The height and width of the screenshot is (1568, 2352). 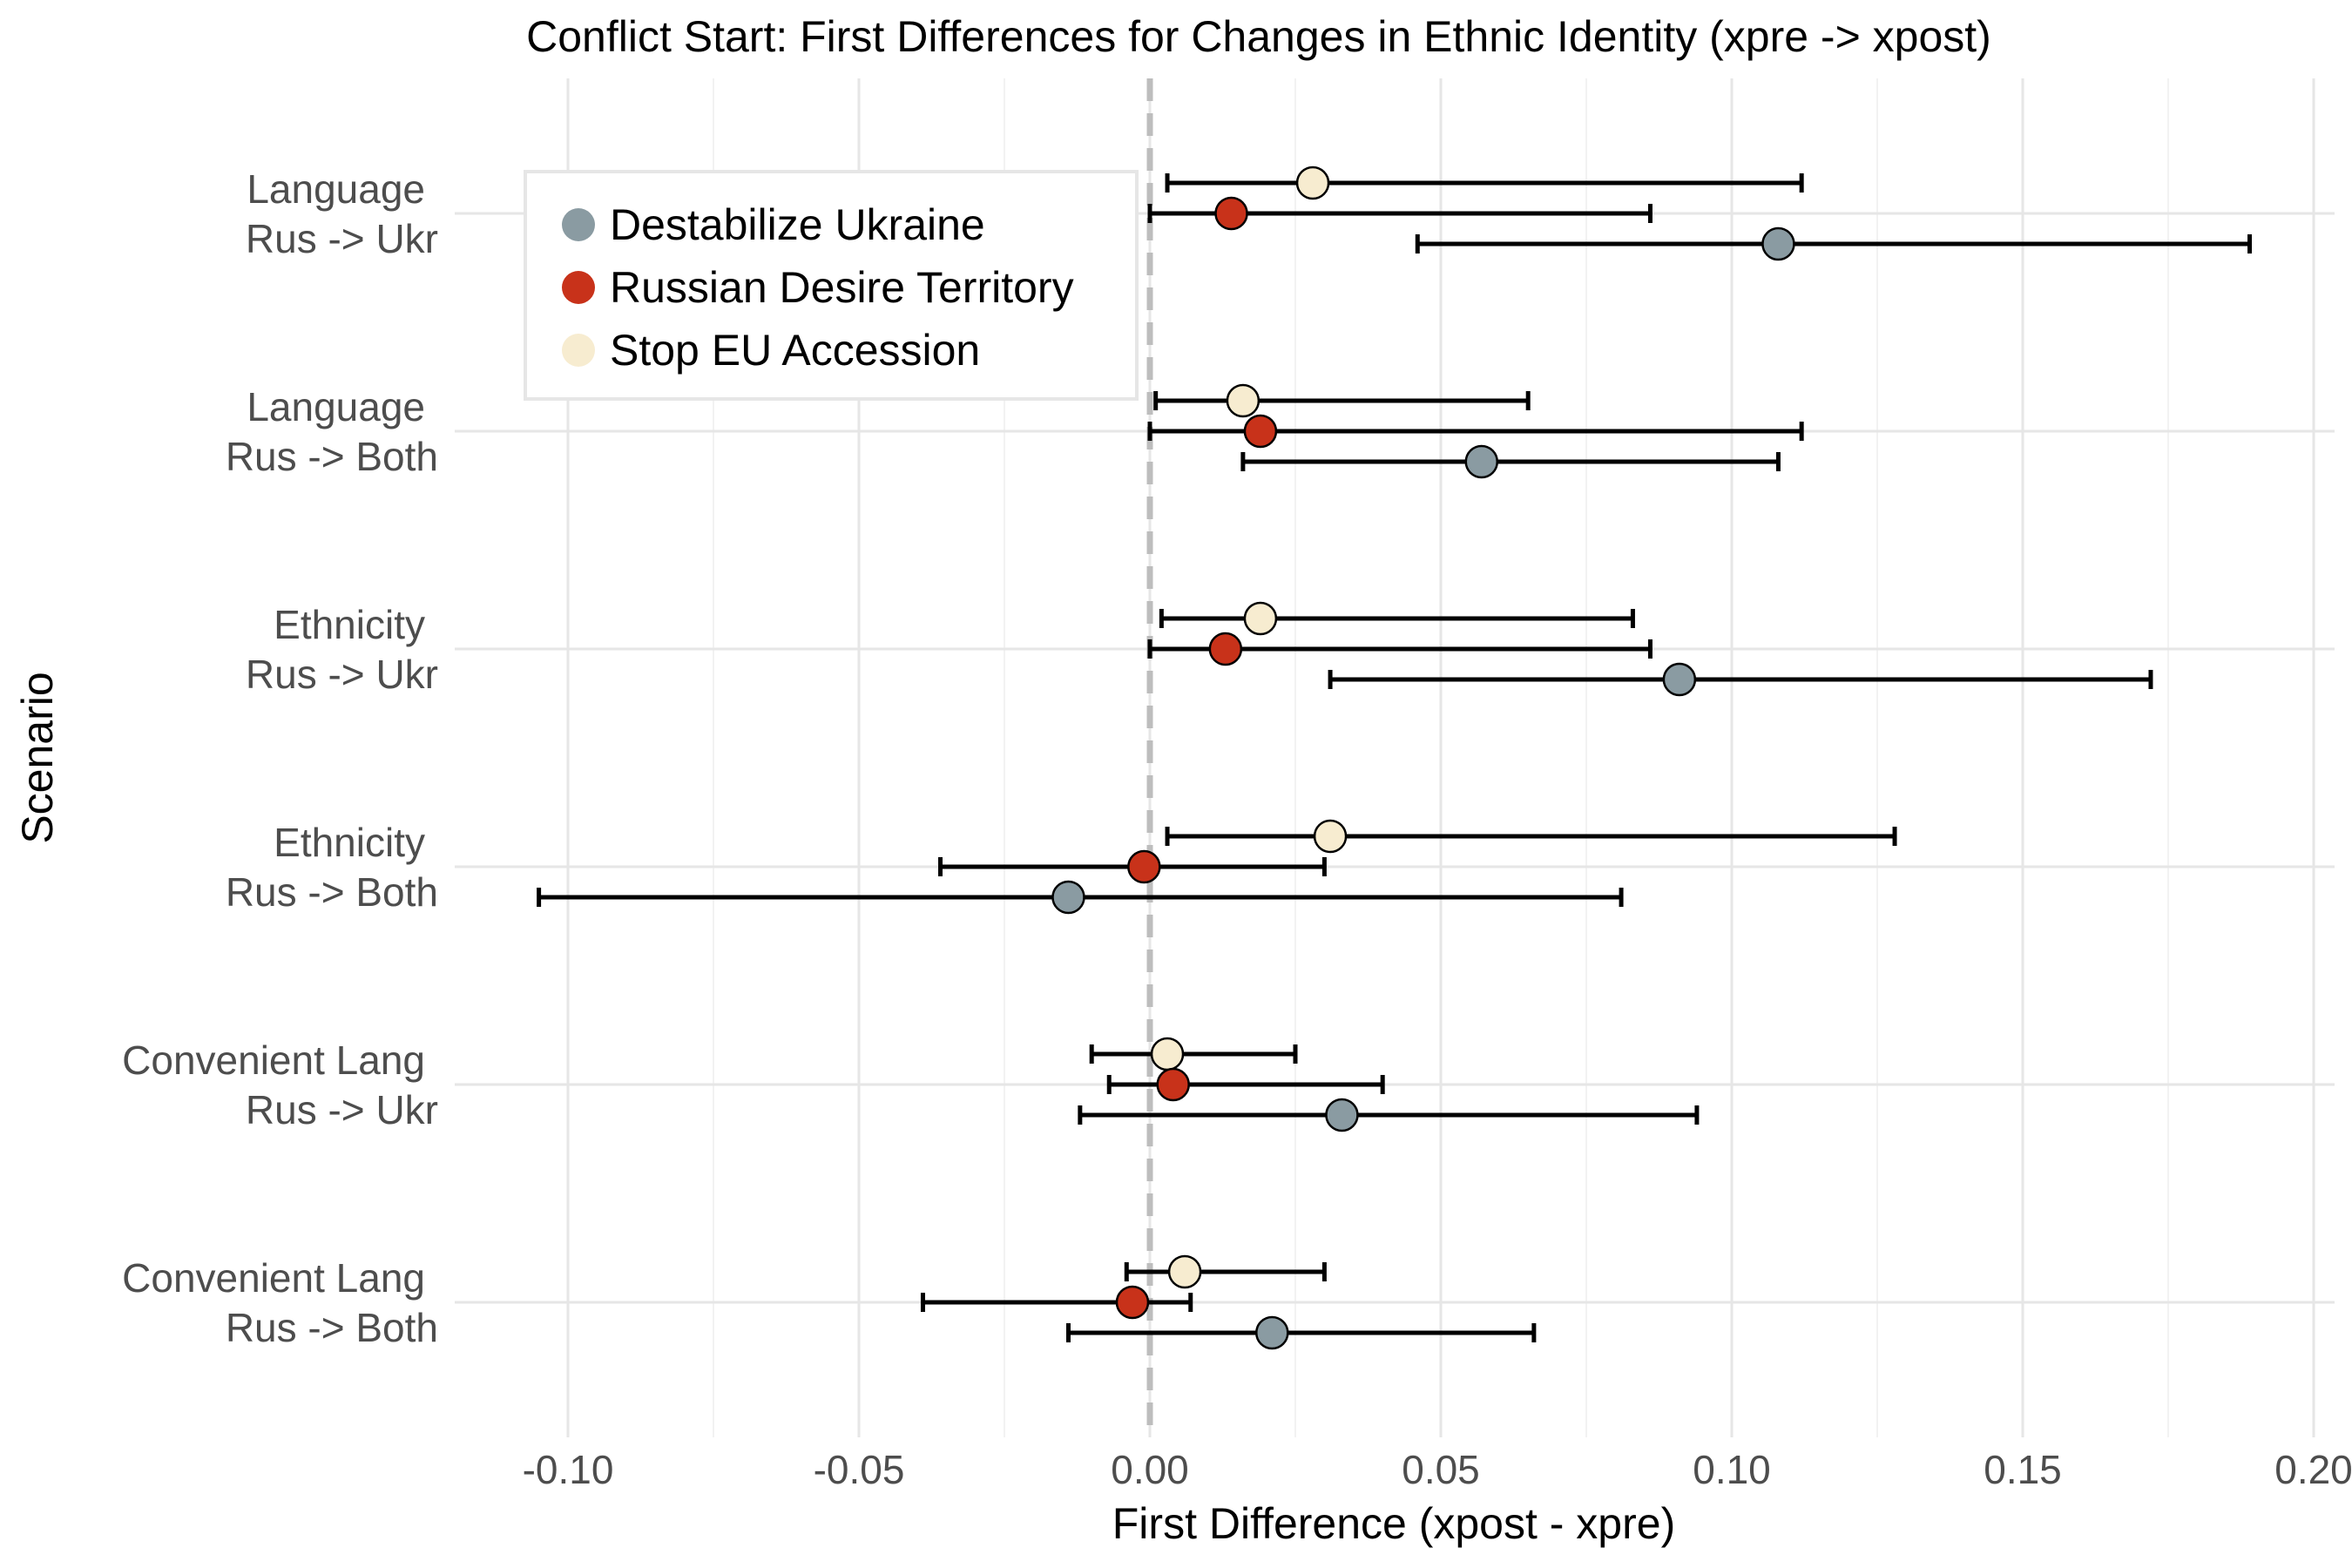 I want to click on x-tick-label: 0.10, so click(x=1732, y=1469).